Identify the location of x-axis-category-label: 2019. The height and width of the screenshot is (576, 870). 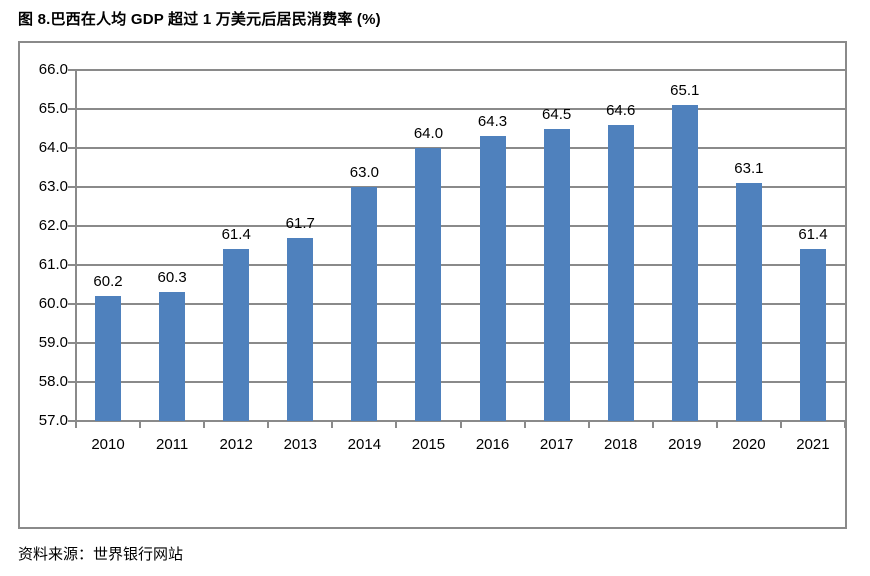
(685, 444).